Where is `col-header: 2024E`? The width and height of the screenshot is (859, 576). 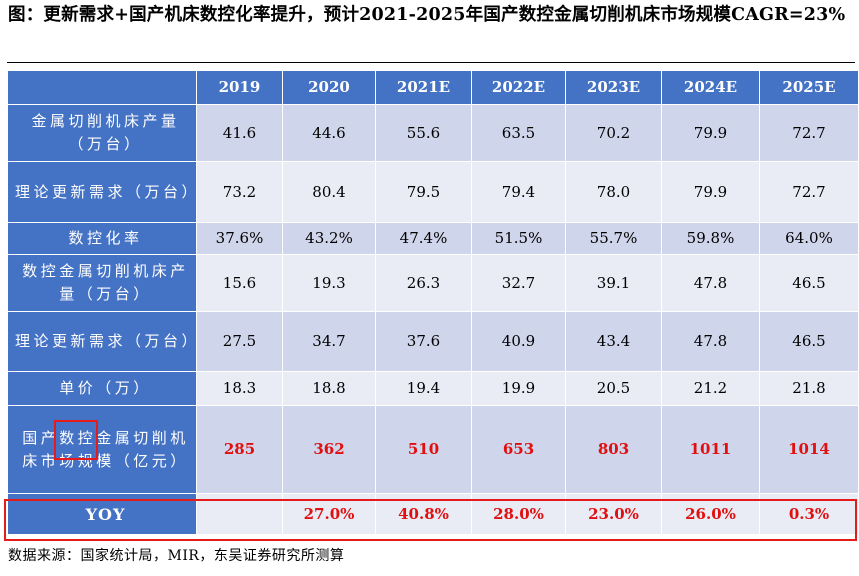 col-header: 2024E is located at coordinates (710, 87).